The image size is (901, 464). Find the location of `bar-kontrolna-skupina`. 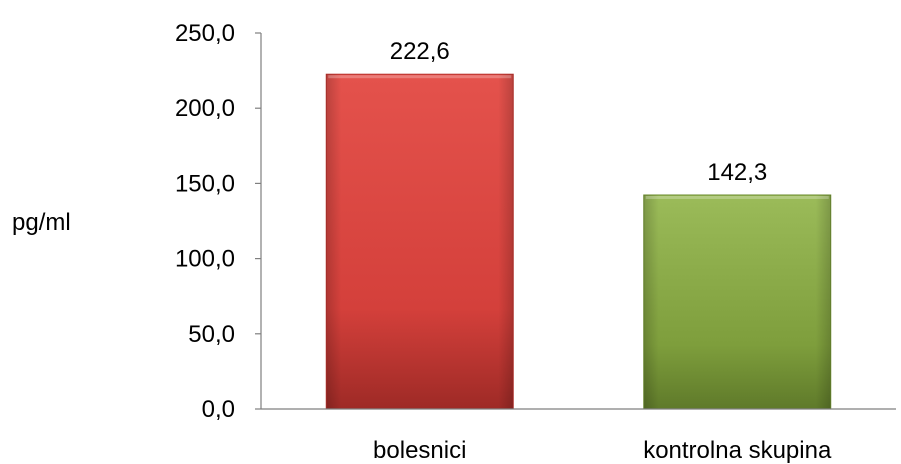

bar-kontrolna-skupina is located at coordinates (737, 302).